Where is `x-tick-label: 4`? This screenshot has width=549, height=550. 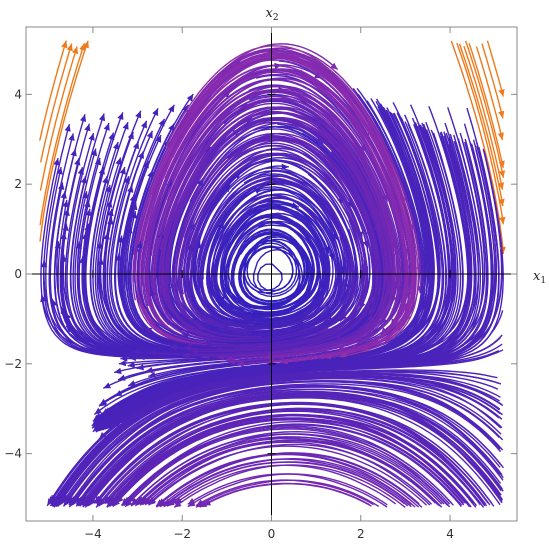
x-tick-label: 4 is located at coordinates (450, 534).